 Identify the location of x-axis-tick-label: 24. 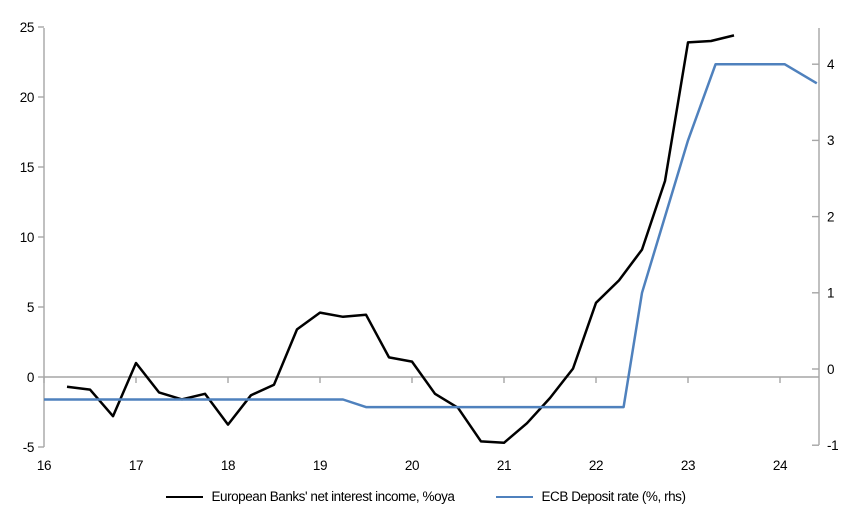
(780, 465).